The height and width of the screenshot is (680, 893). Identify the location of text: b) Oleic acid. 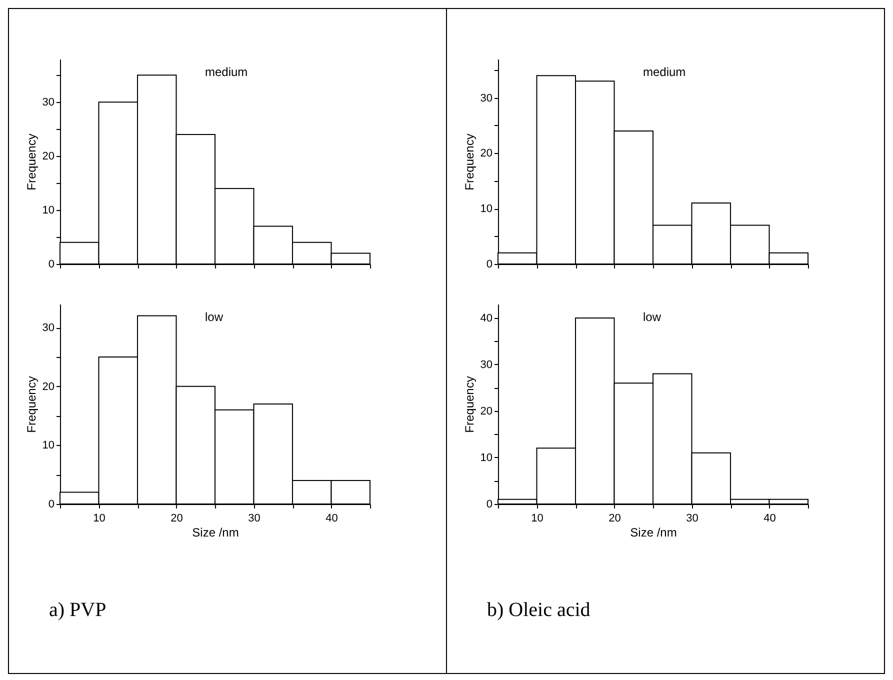
(538, 610).